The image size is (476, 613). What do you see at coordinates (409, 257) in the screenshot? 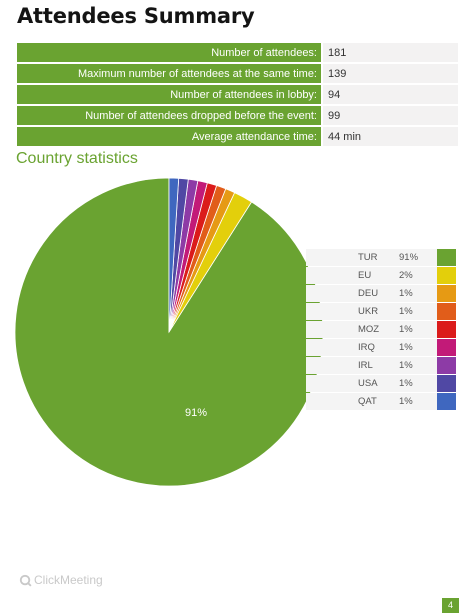
I see `legend-percent: 91%` at bounding box center [409, 257].